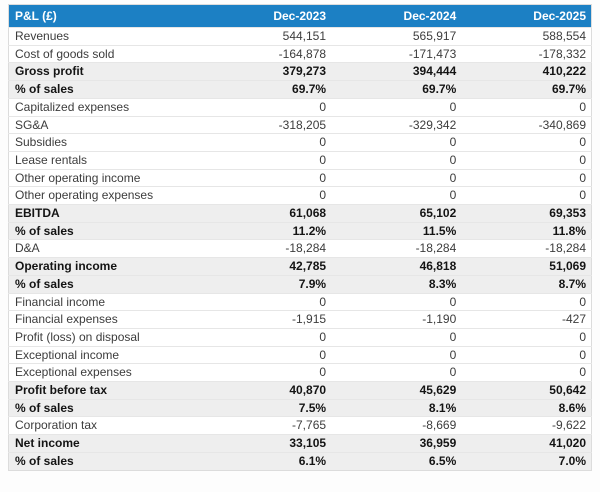 This screenshot has width=600, height=492. What do you see at coordinates (526, 319) in the screenshot?
I see `row-value: -427` at bounding box center [526, 319].